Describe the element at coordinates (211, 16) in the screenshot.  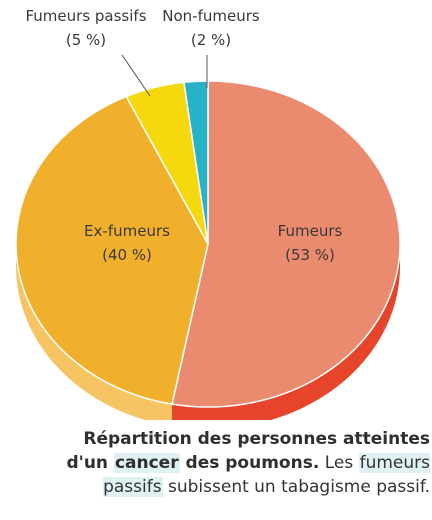
I see `slice-label-name-3: Non-fumeurs` at that location.